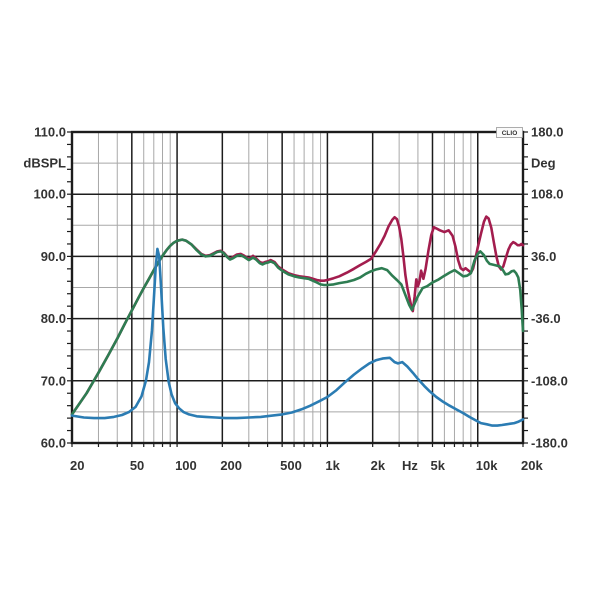 Image resolution: width=600 pixels, height=600 pixels. What do you see at coordinates (543, 163) in the screenshot?
I see `phase-axis-unit-label: Deg` at bounding box center [543, 163].